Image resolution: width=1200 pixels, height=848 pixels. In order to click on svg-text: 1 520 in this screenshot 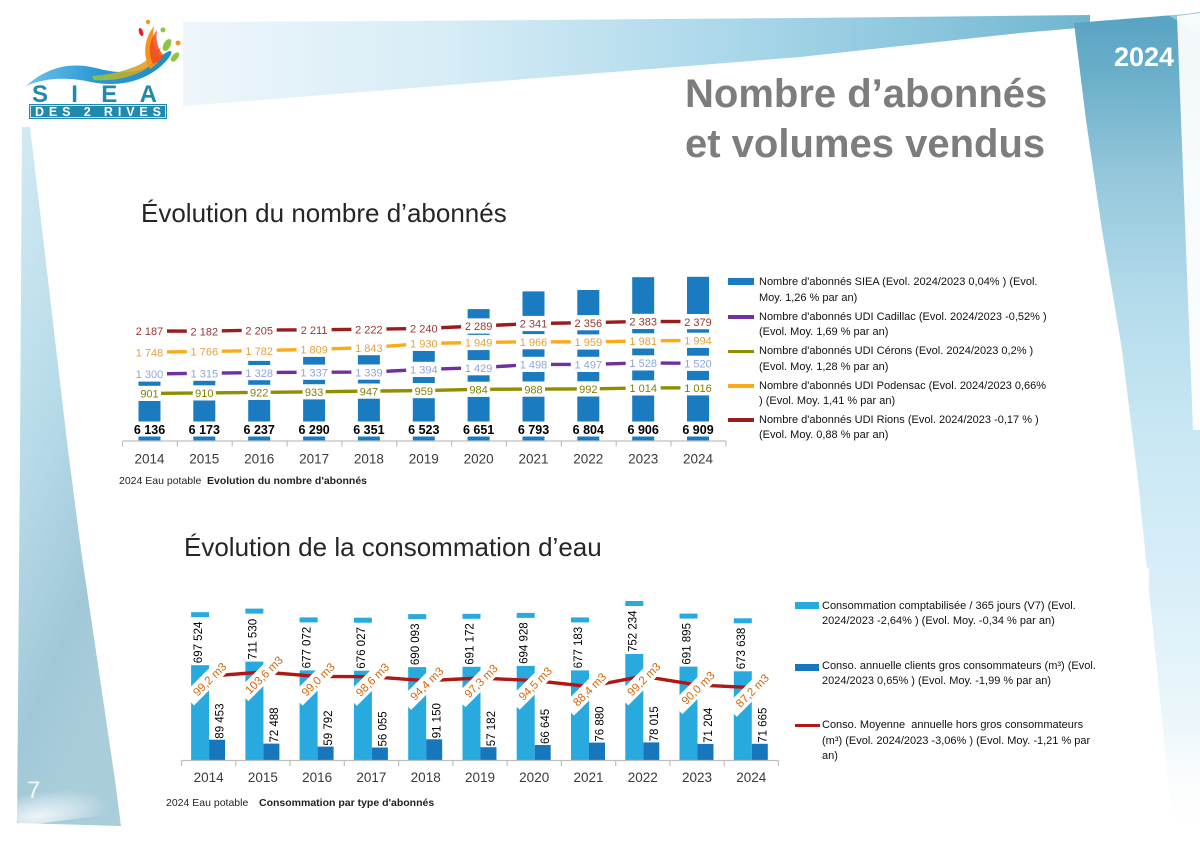, I will do `click(698, 365)`.